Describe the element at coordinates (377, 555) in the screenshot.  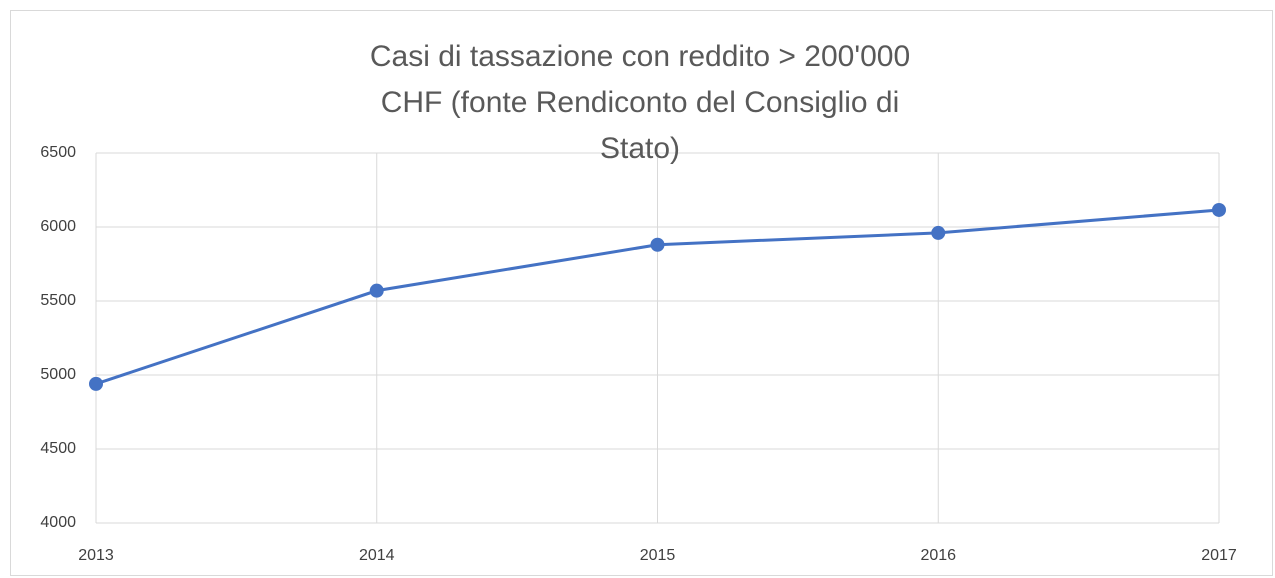
I see `x-tick-label: 2014` at that location.